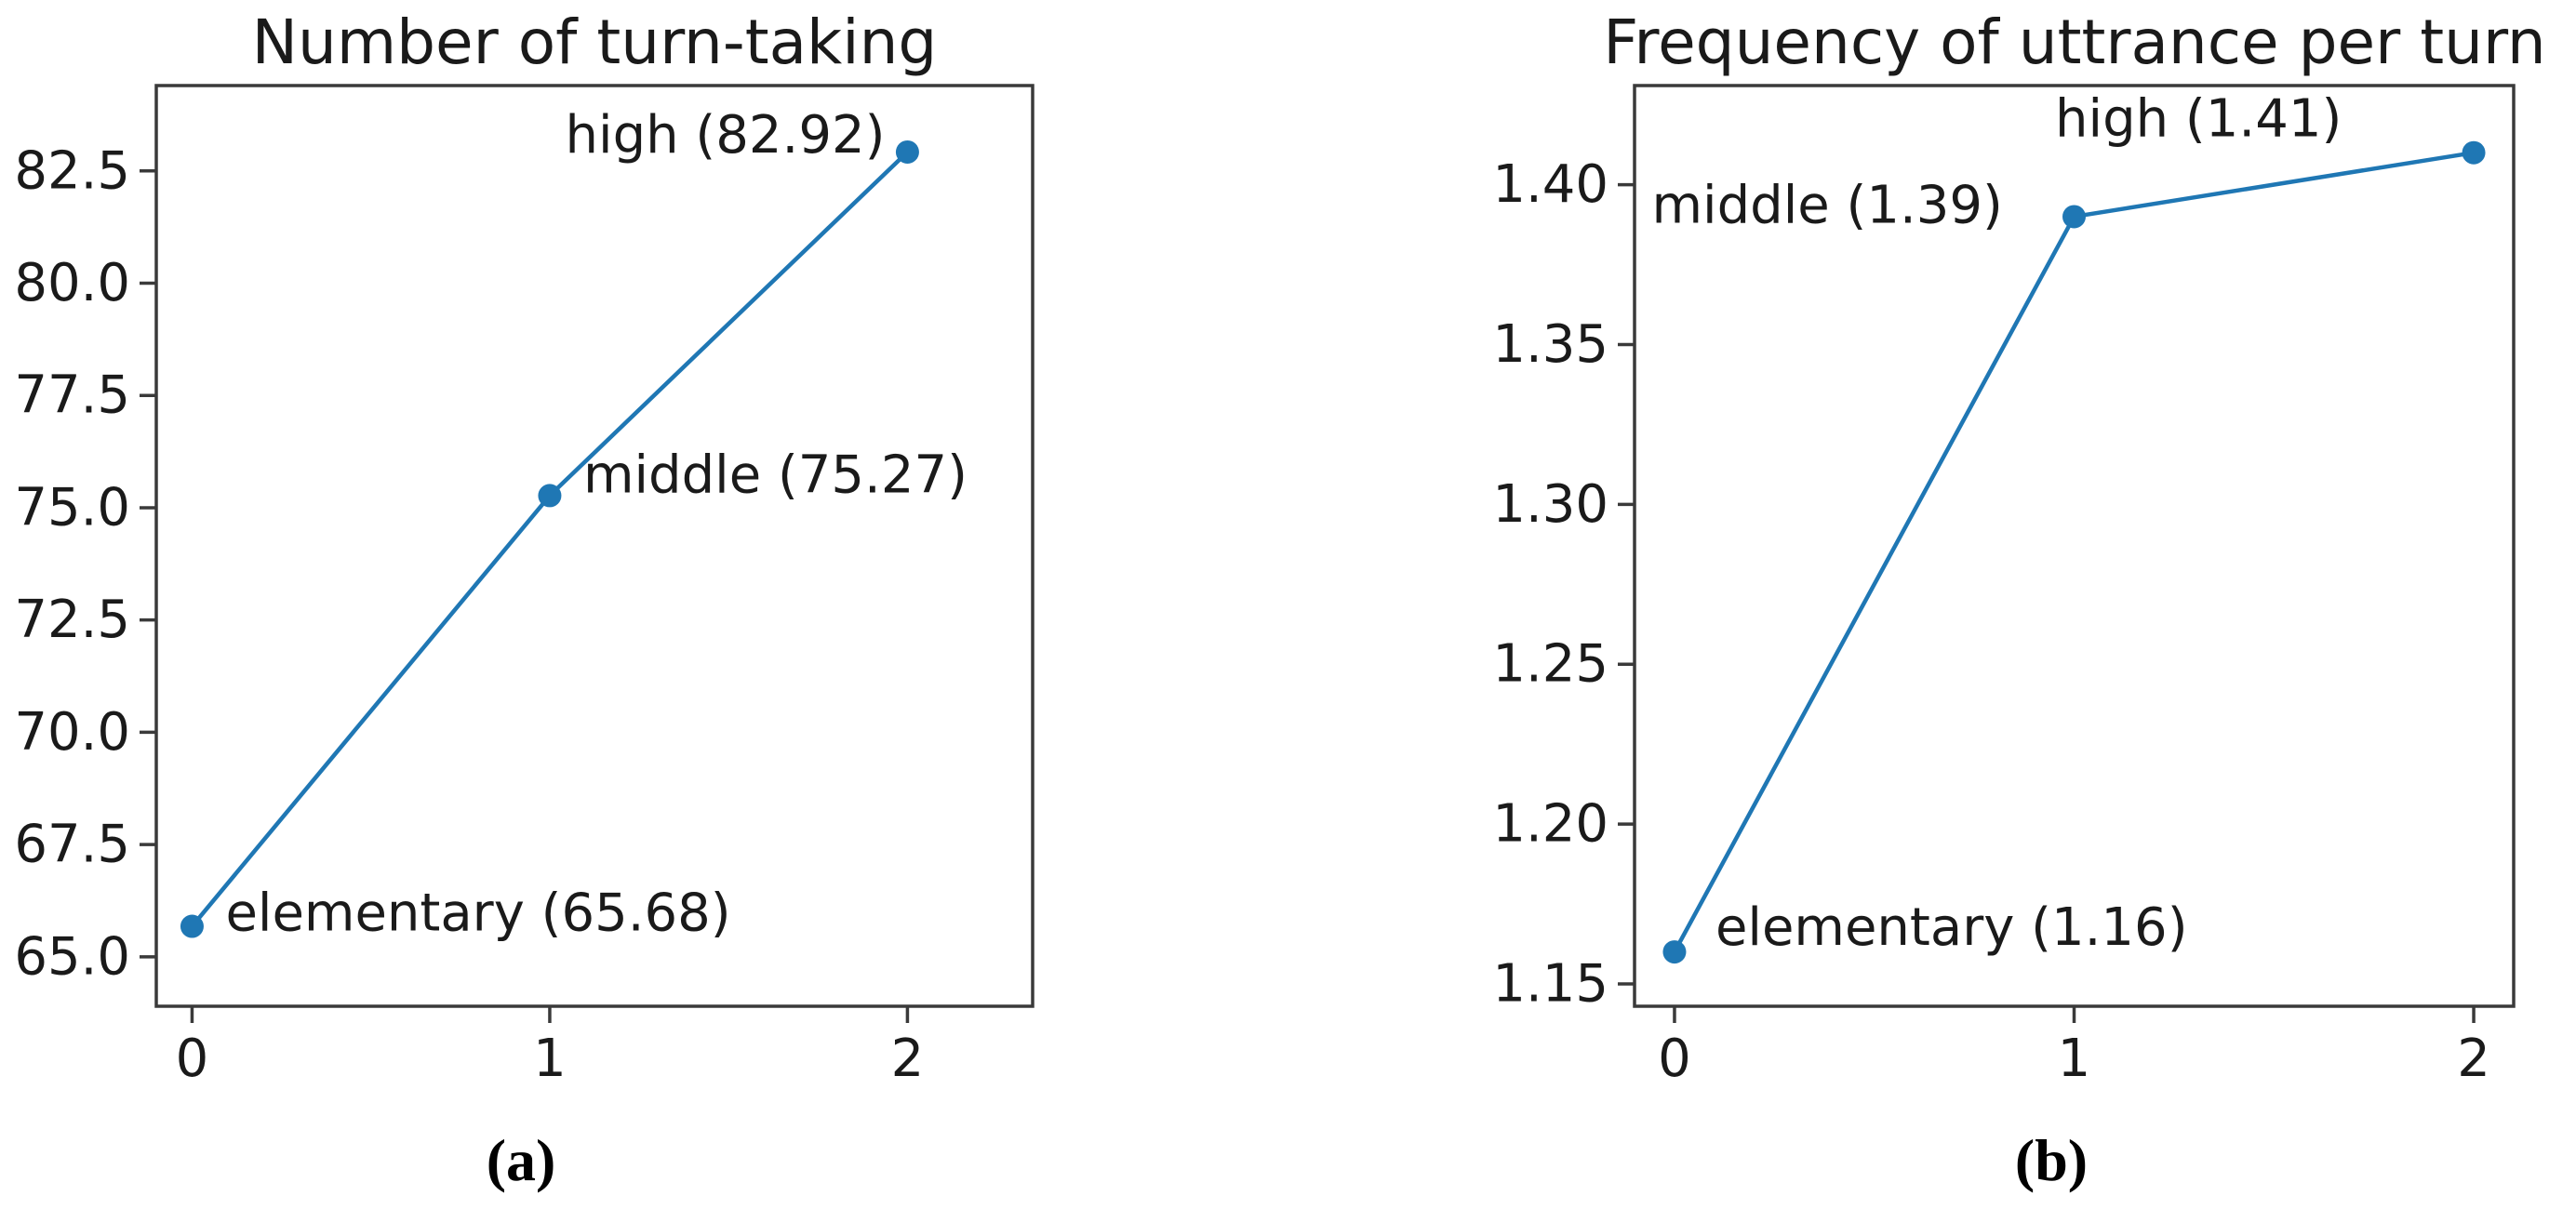  Describe the element at coordinates (1550, 825) in the screenshot. I see `chart-b-y-tick-label: 1.20` at that location.